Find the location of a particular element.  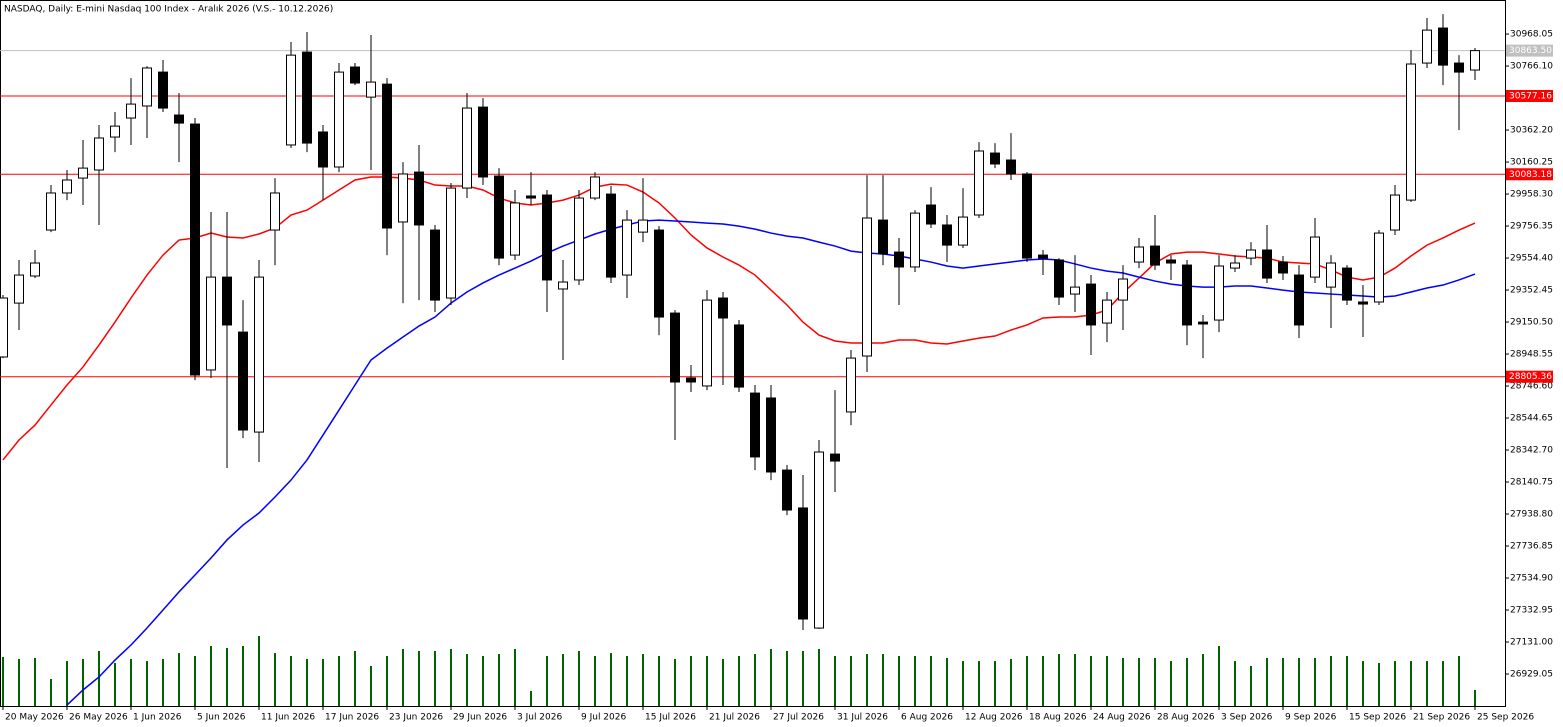

level-label: 30863.50 is located at coordinates (1530, 51).